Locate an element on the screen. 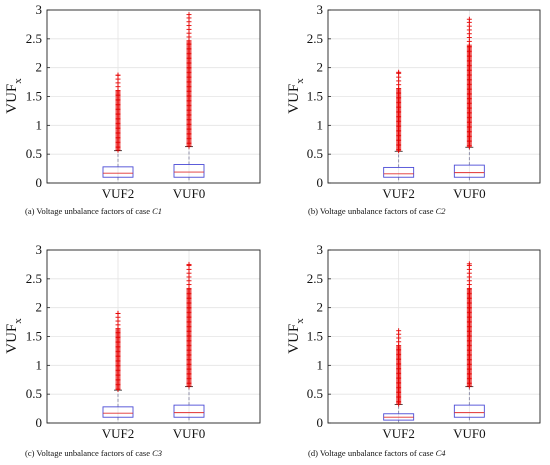  caption-text: (b) Voltage unbalance factors of case is located at coordinates (372, 211).